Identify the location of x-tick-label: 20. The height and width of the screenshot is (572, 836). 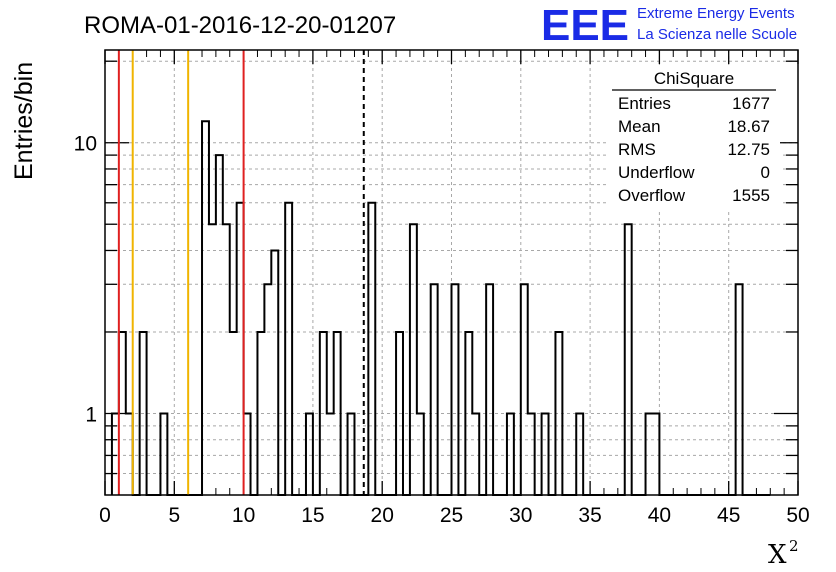
(382, 515).